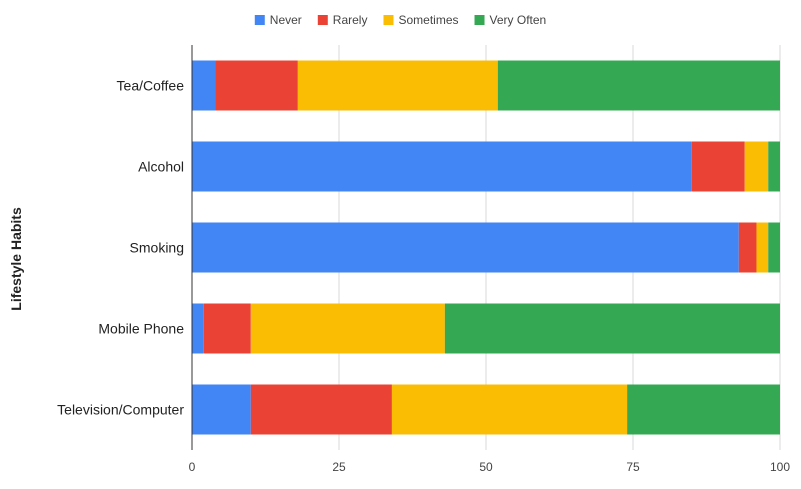 The width and height of the screenshot is (801, 489). Describe the element at coordinates (151, 86) in the screenshot. I see `category-label-tea-coffee: Tea/Coffee` at that location.